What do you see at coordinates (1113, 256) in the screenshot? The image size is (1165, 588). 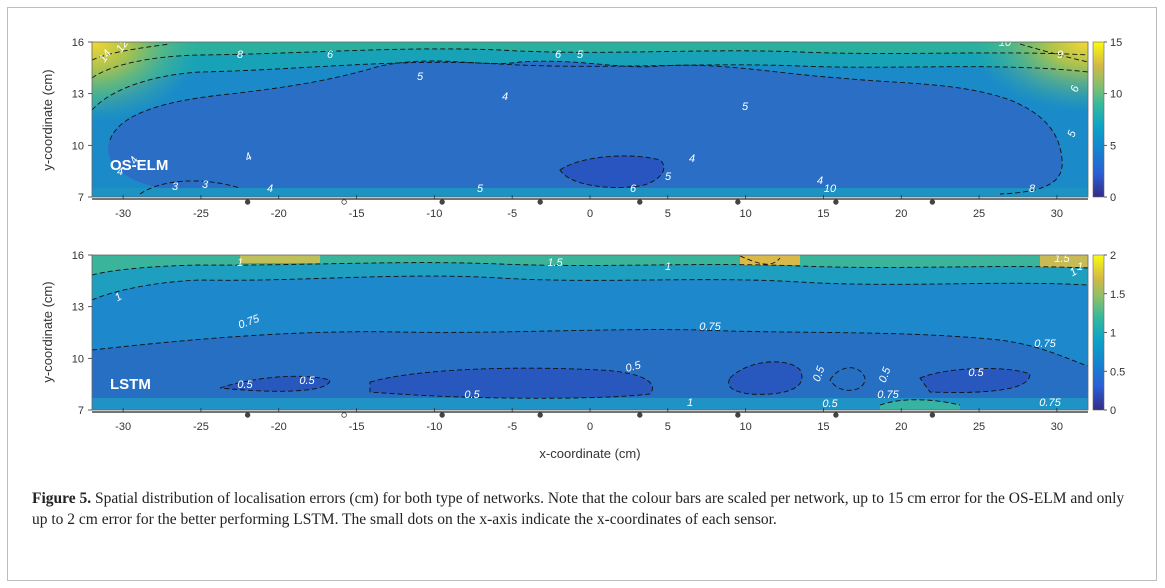 I see `lstm-colorbar-tick: 2` at bounding box center [1113, 256].